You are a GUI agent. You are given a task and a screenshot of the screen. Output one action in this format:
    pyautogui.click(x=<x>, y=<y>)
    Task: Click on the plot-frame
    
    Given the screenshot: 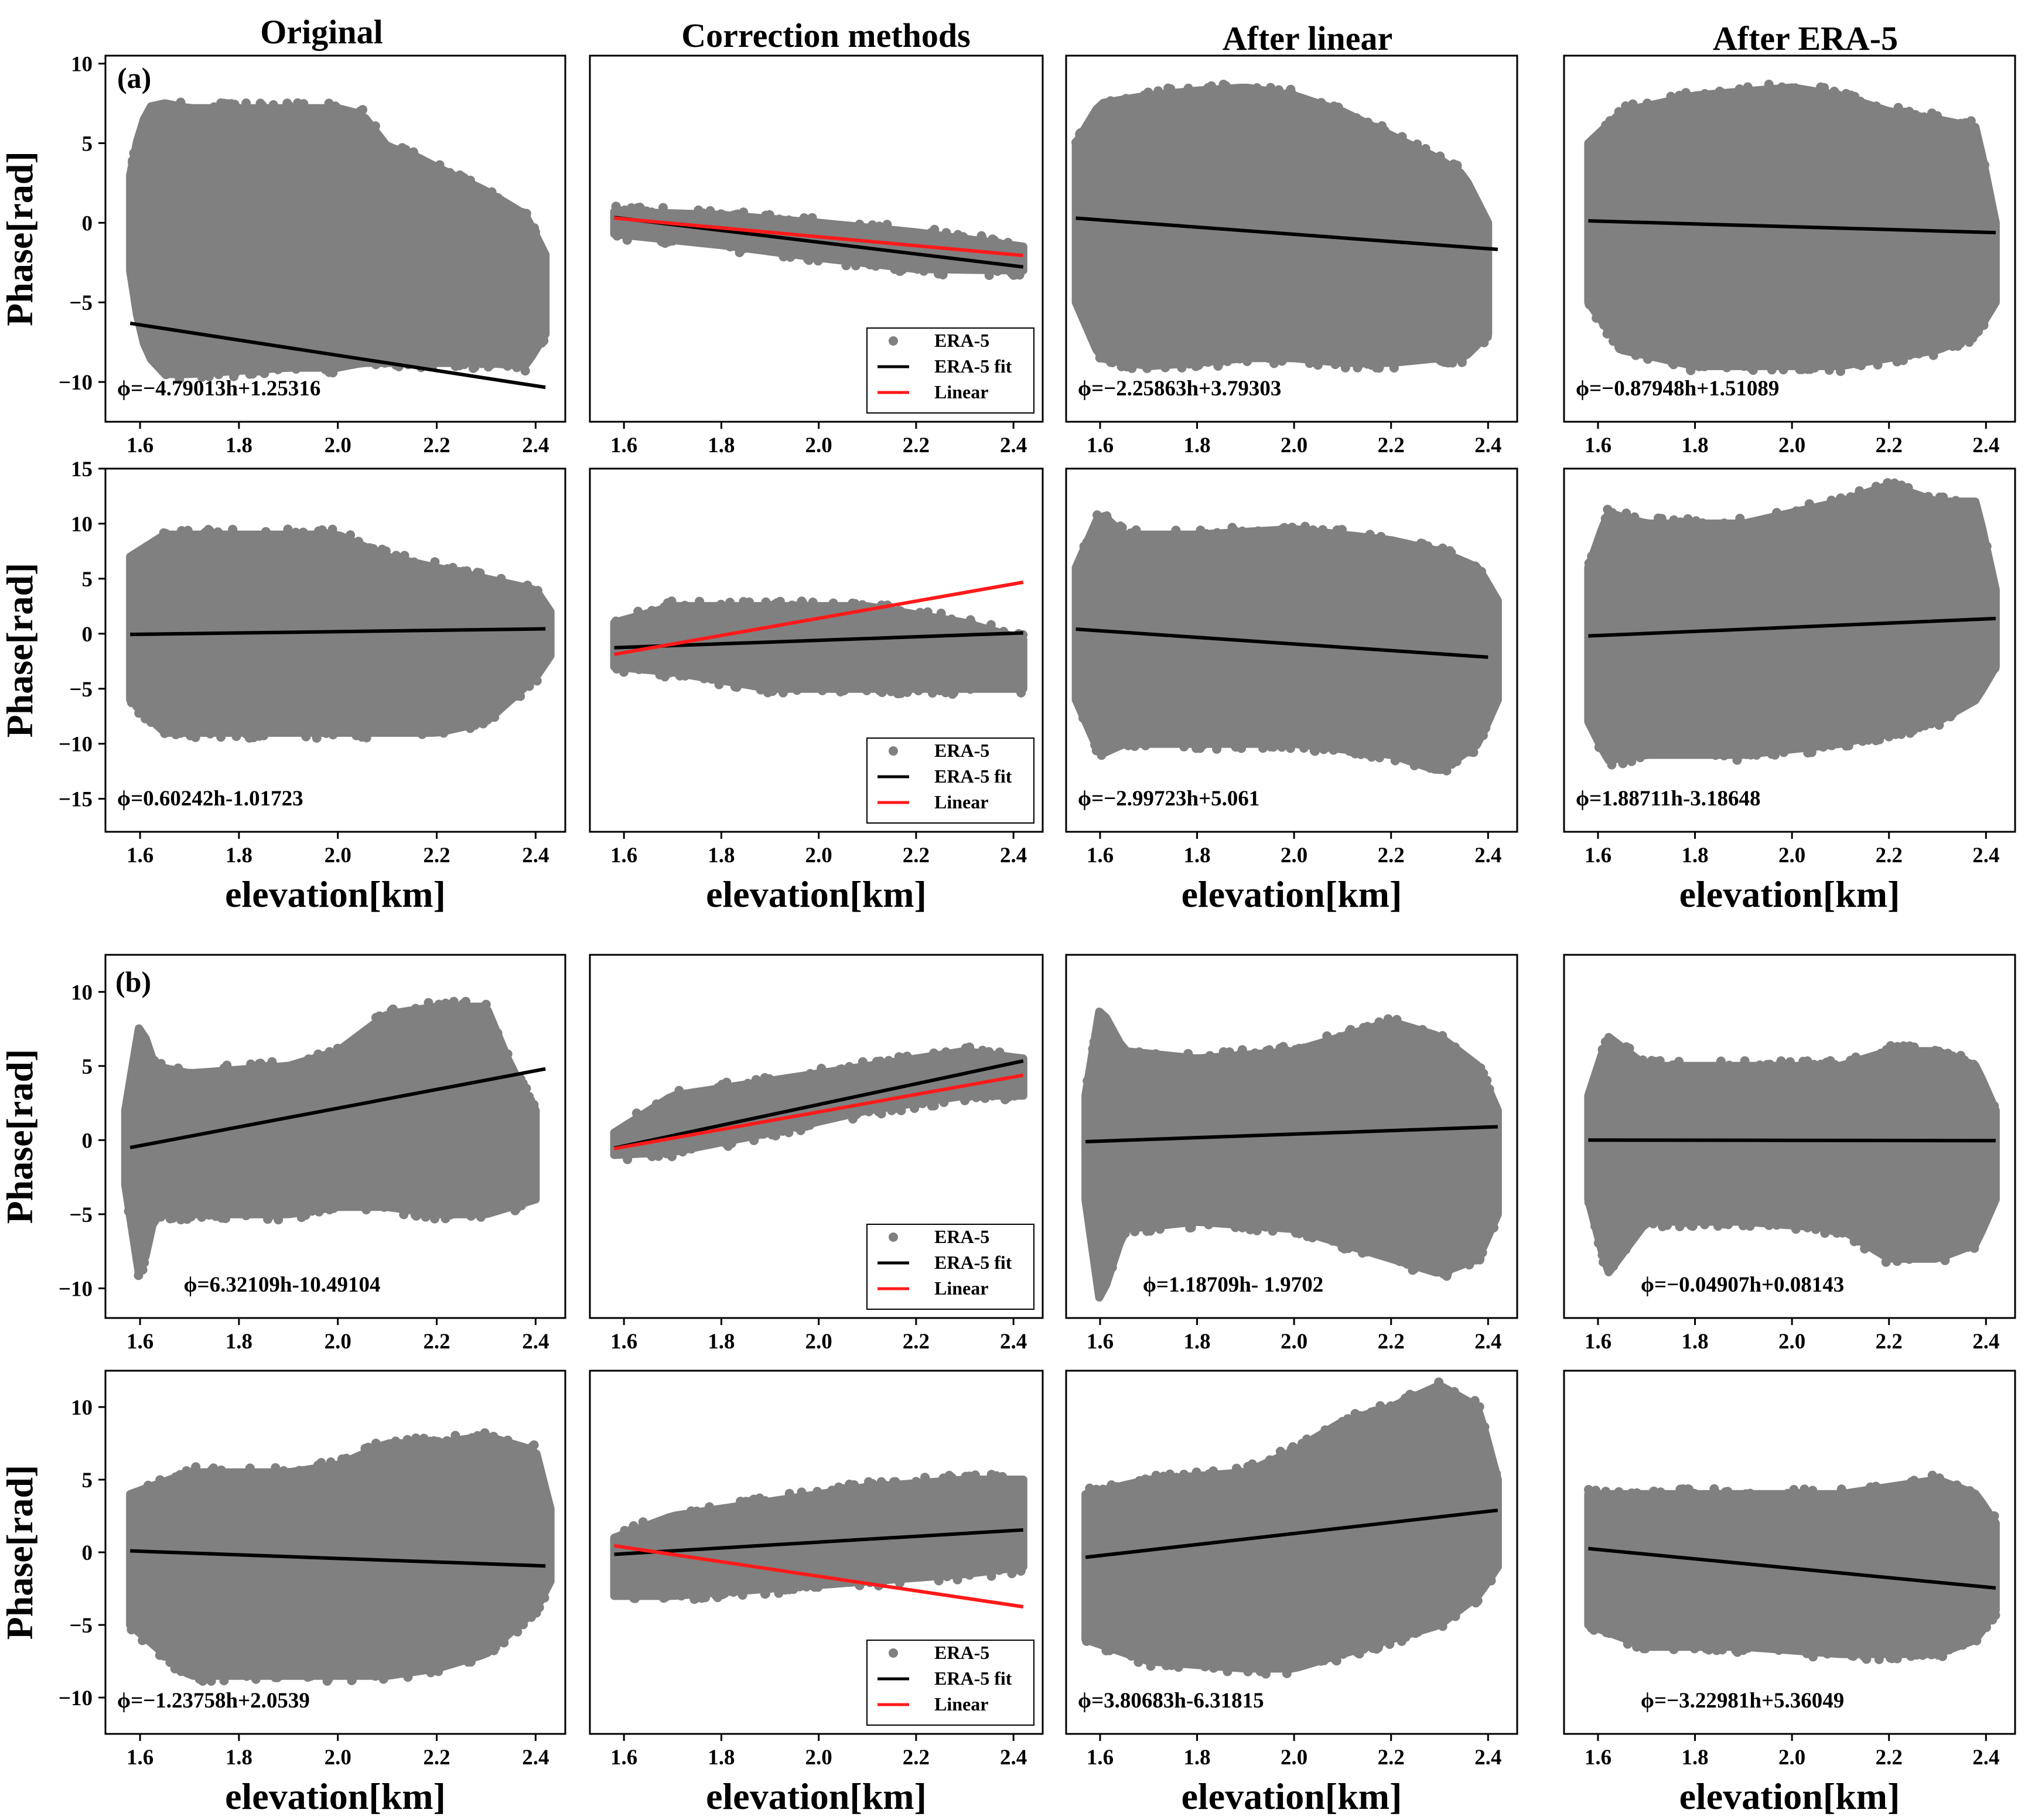 What is the action you would take?
    pyautogui.click(x=816, y=1552)
    